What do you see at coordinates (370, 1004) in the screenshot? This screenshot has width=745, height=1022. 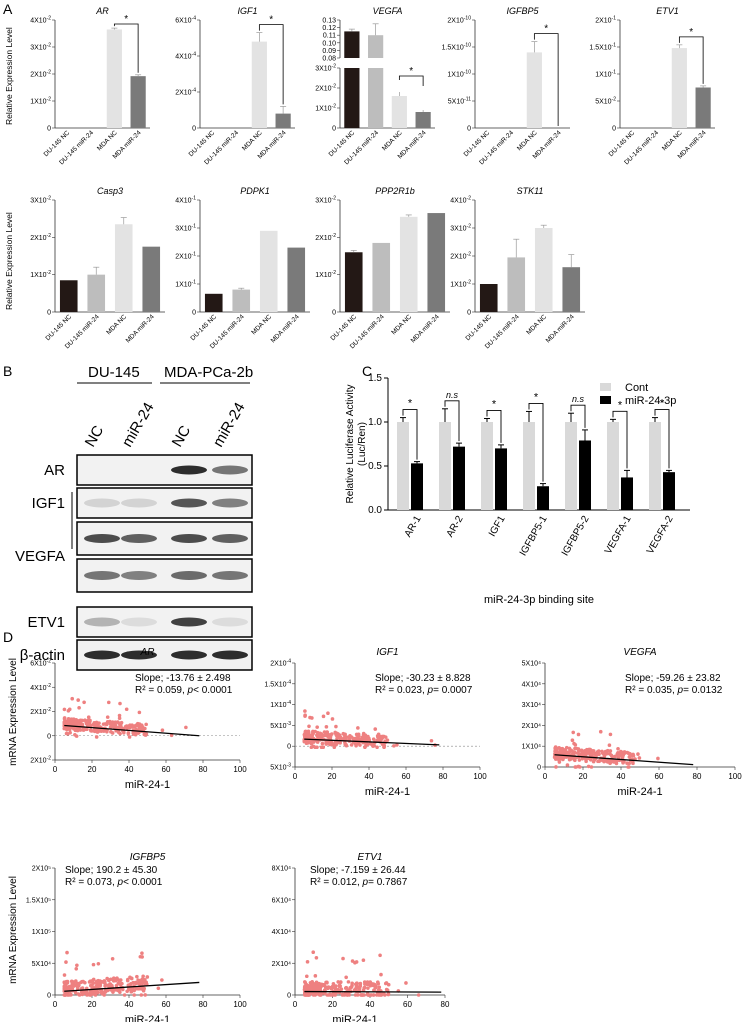 I see `x-tick-label: 40` at bounding box center [370, 1004].